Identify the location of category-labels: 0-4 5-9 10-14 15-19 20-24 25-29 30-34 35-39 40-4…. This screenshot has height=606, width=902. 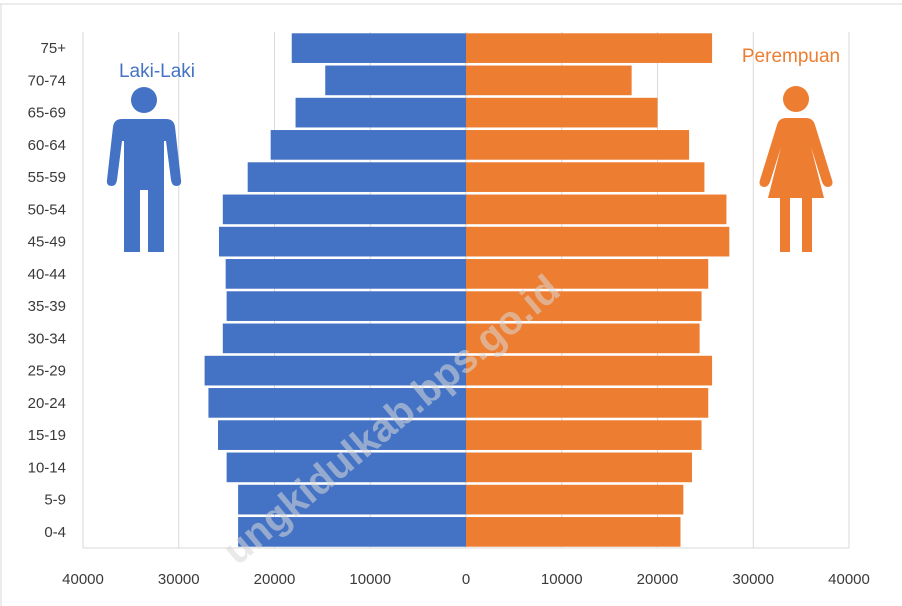
(47, 290).